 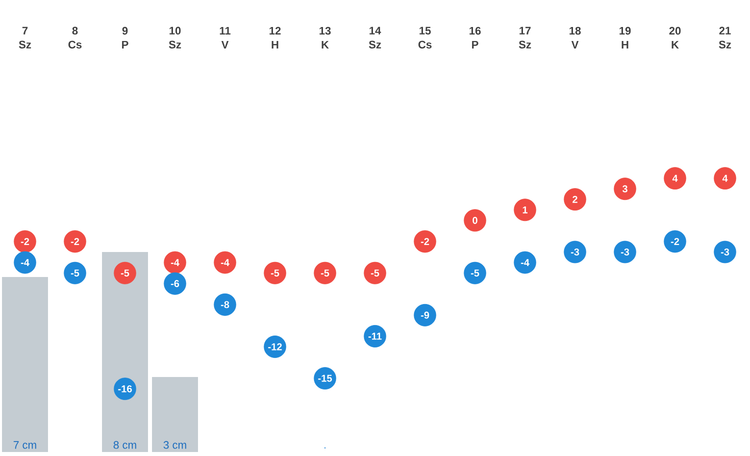 I want to click on x-tick-label: 16 P, so click(x=475, y=37).